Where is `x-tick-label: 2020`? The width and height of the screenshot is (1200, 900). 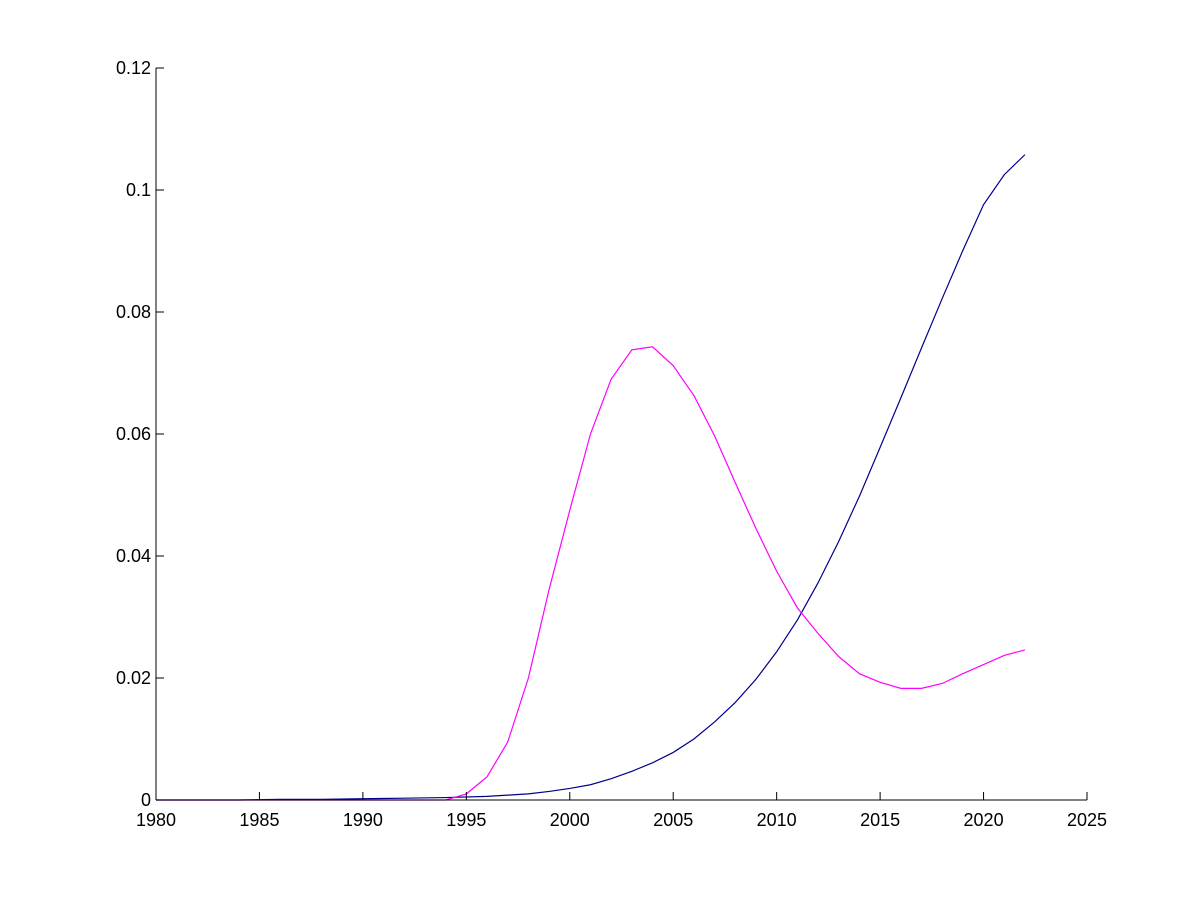 x-tick-label: 2020 is located at coordinates (984, 820).